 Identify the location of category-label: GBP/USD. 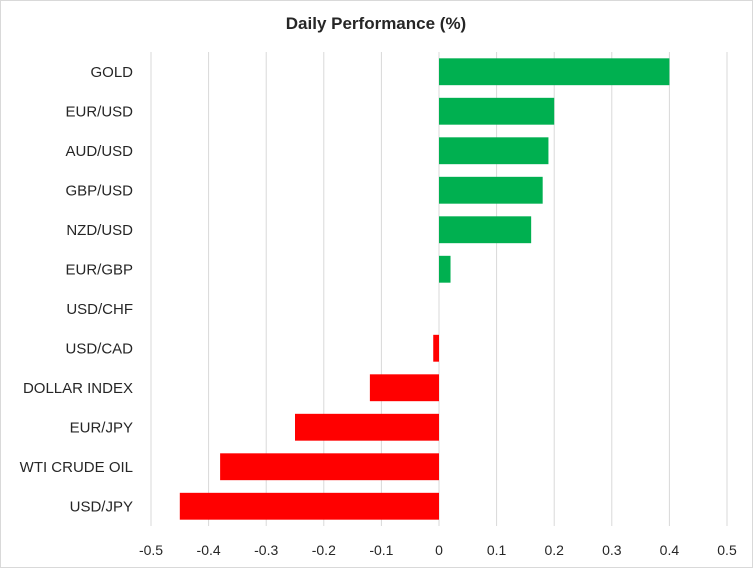
(99, 190).